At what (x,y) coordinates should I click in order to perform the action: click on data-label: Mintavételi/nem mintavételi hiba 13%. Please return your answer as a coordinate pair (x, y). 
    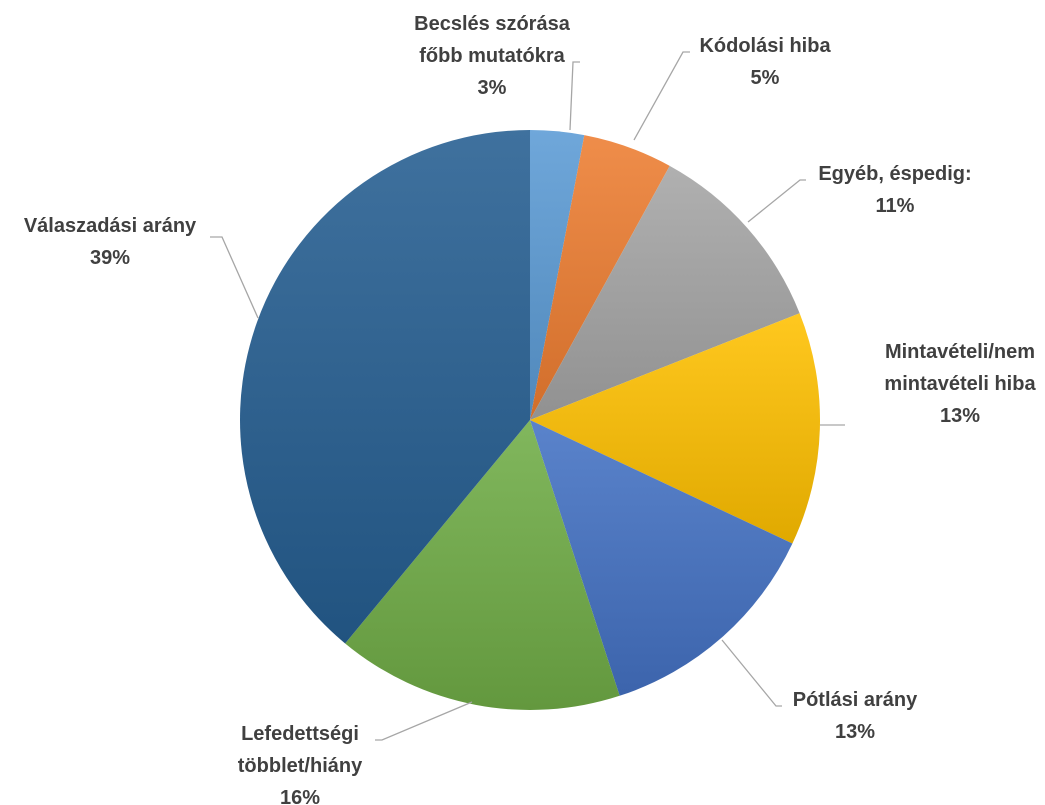
    Looking at the image, I should click on (960, 384).